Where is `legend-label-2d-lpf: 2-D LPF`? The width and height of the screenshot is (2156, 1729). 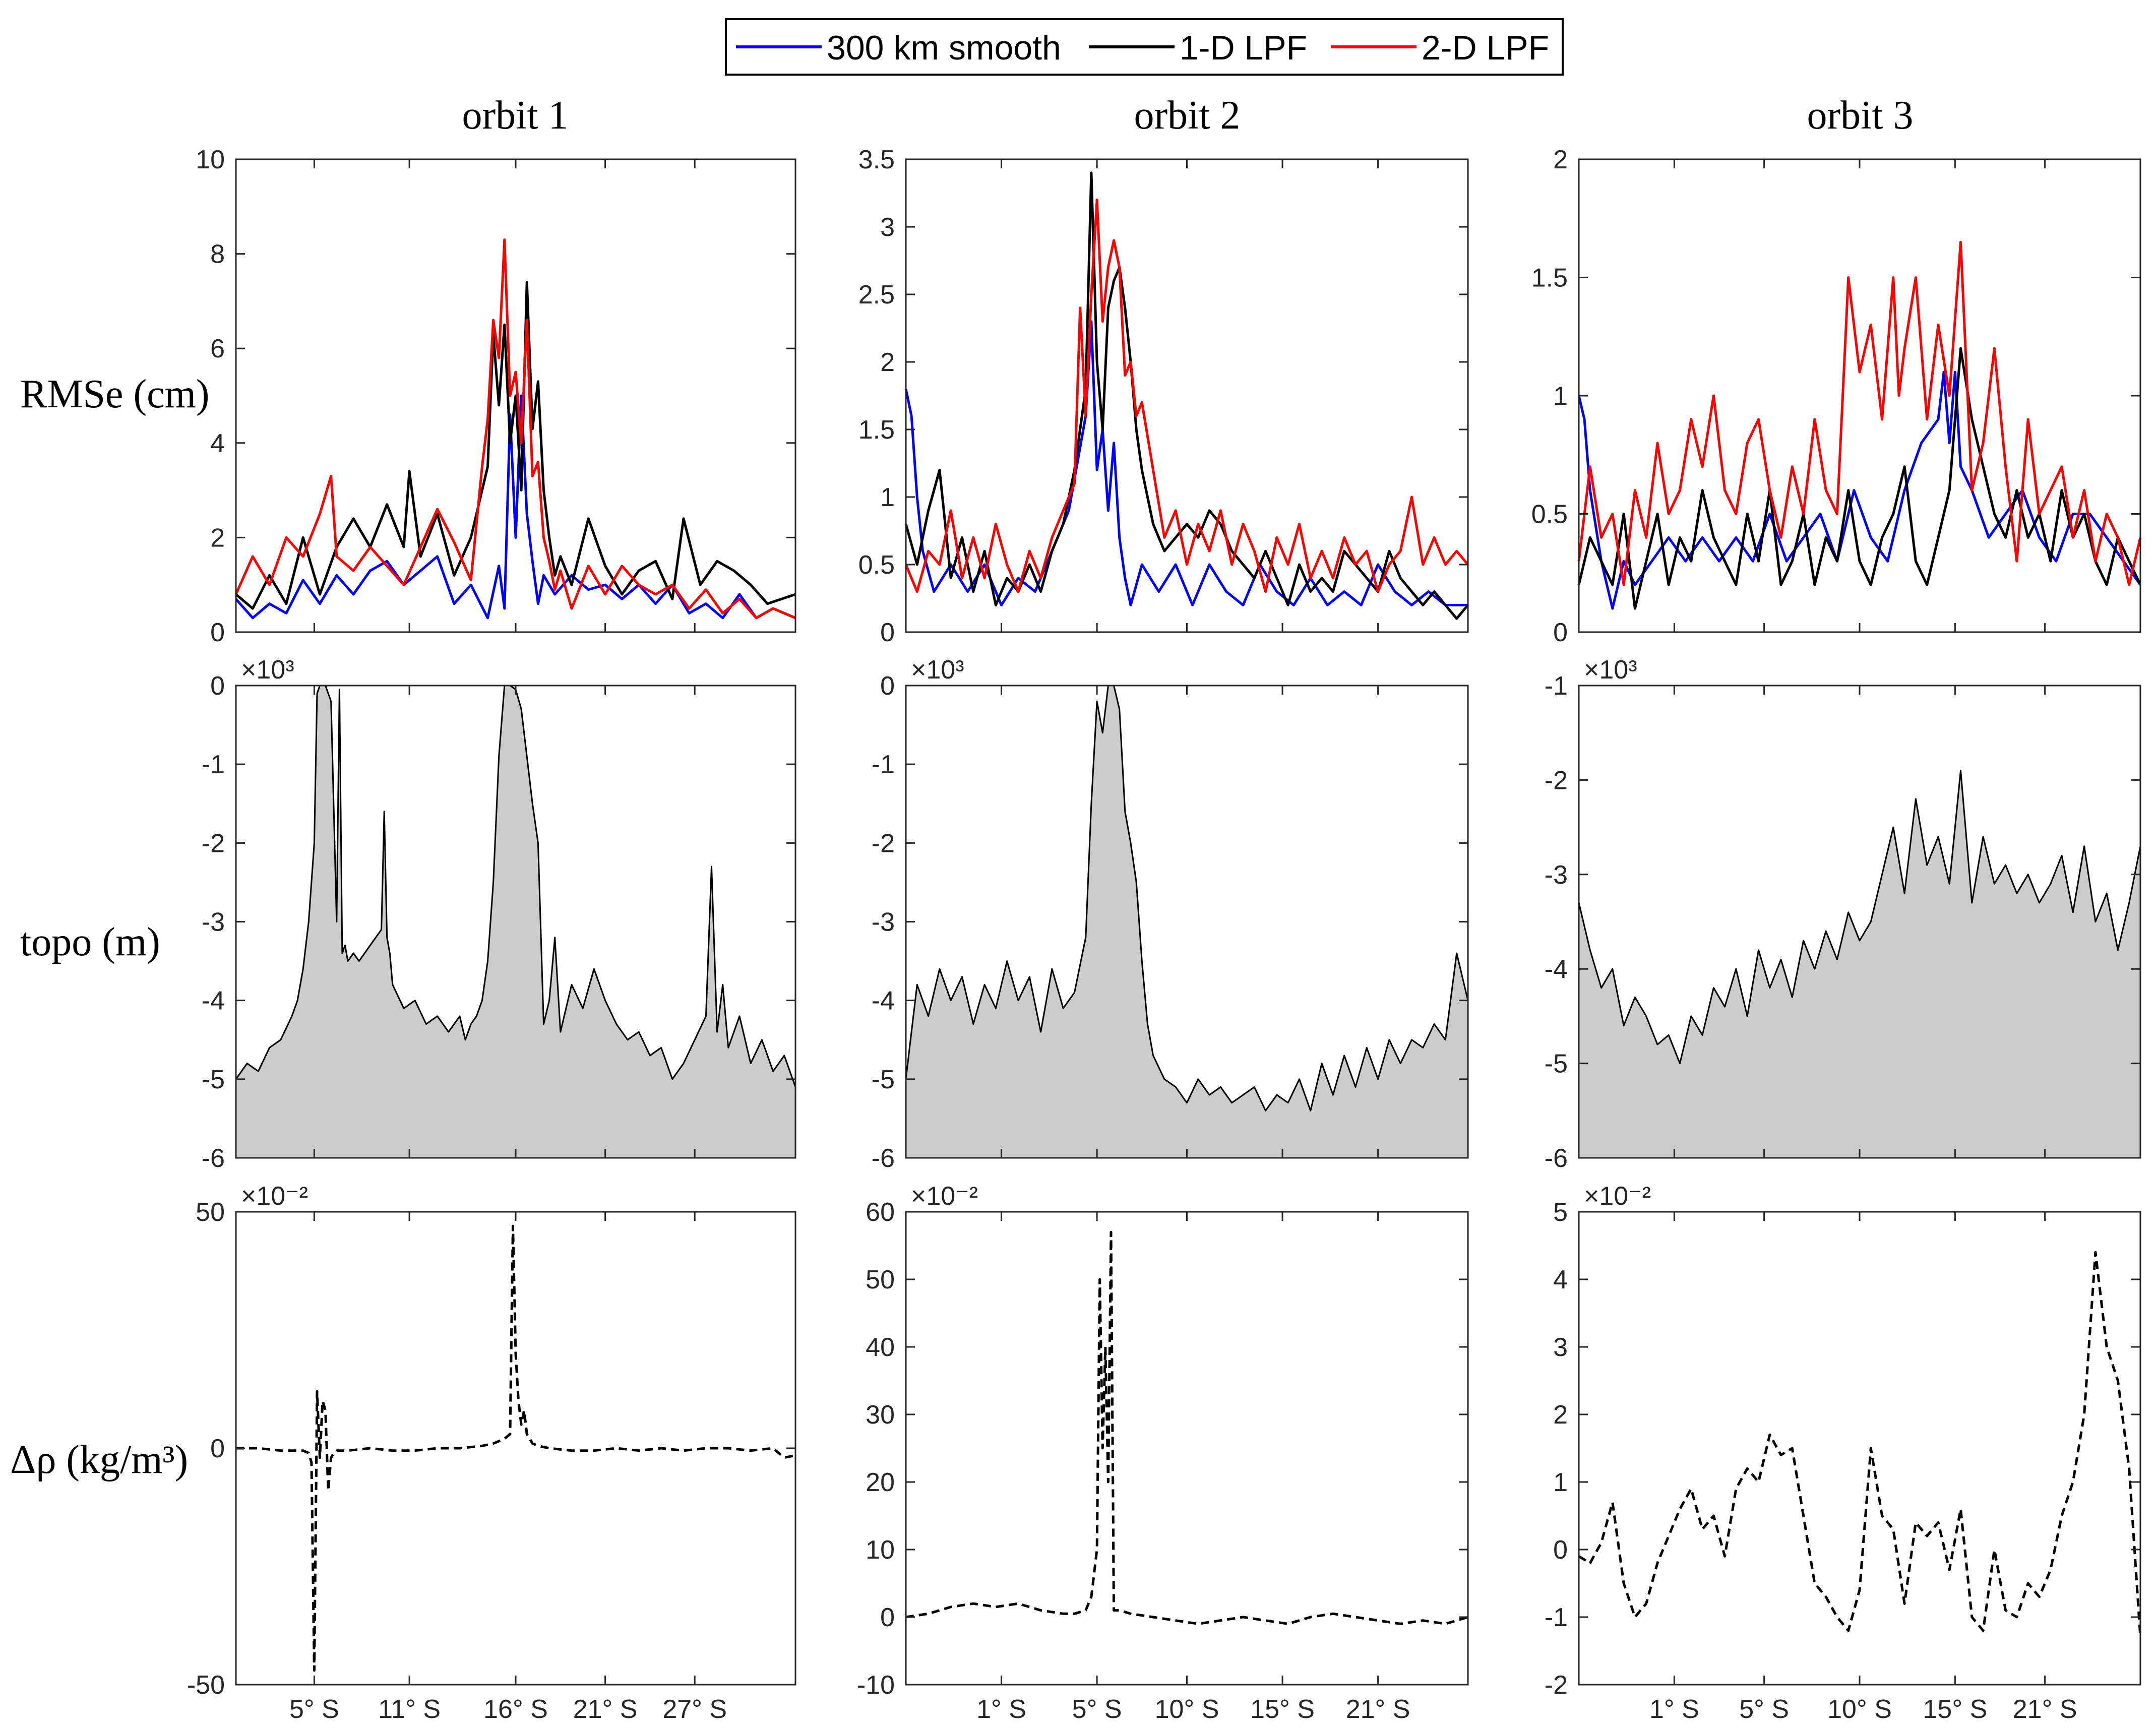
legend-label-2d-lpf: 2-D LPF is located at coordinates (1485, 48).